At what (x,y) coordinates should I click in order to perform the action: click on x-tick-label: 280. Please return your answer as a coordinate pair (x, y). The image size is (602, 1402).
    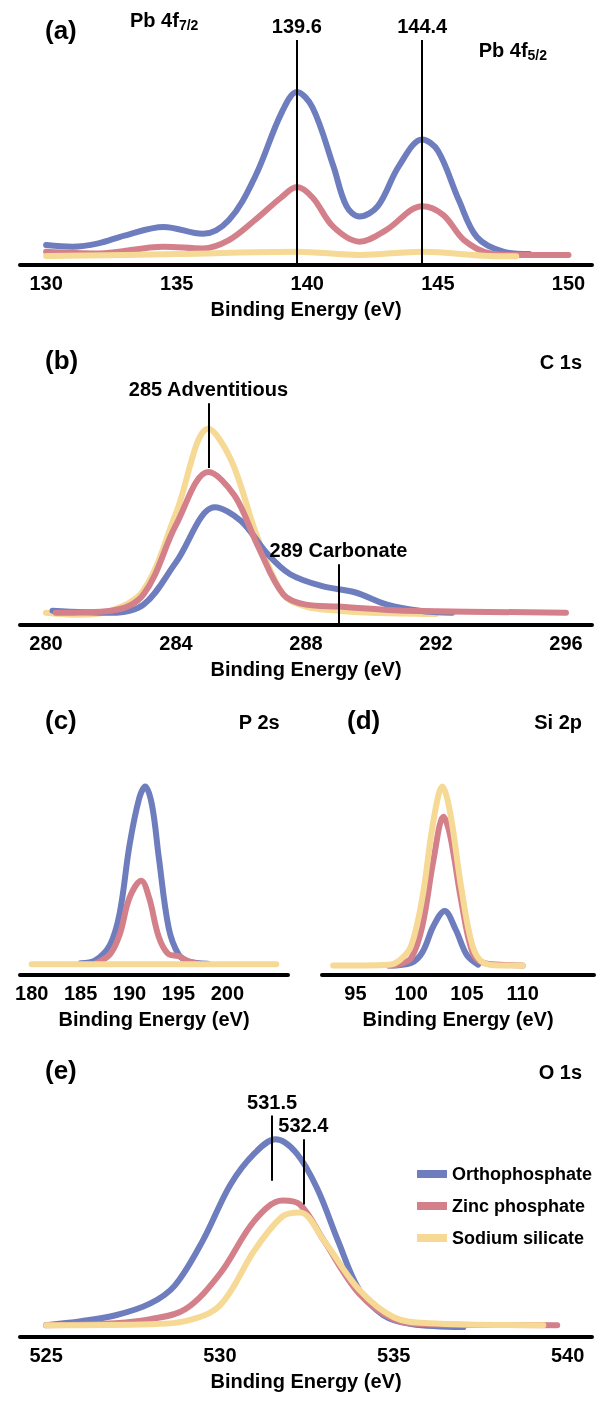
    Looking at the image, I should click on (46, 643).